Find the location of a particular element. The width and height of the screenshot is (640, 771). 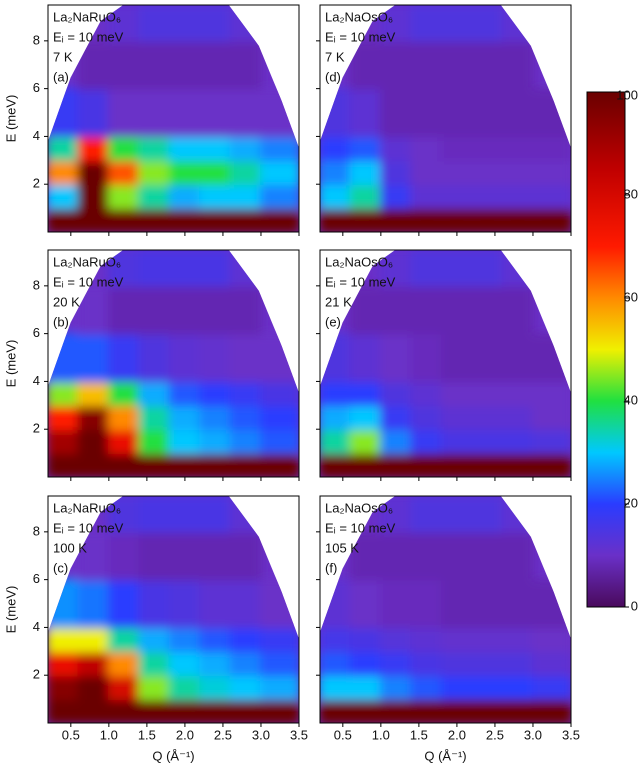

panel-temp: 105 K is located at coordinates (342, 547).